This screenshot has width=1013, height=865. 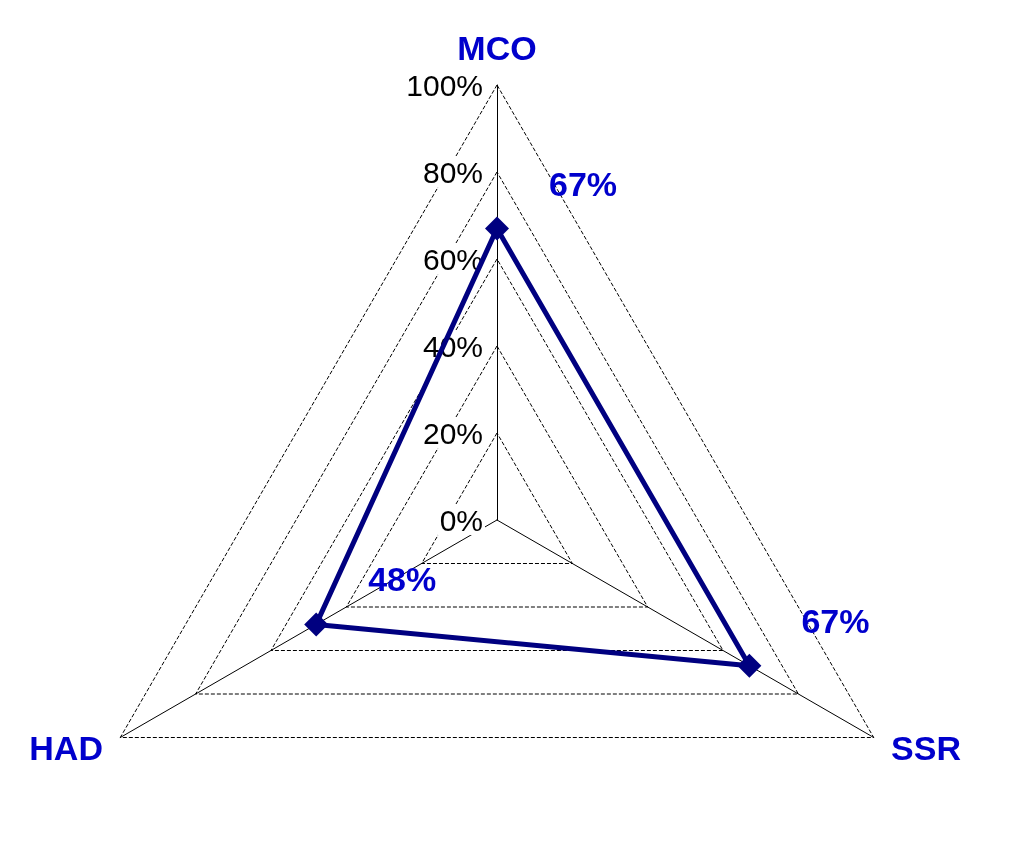 What do you see at coordinates (497, 48) in the screenshot?
I see `spoke-label: MCO` at bounding box center [497, 48].